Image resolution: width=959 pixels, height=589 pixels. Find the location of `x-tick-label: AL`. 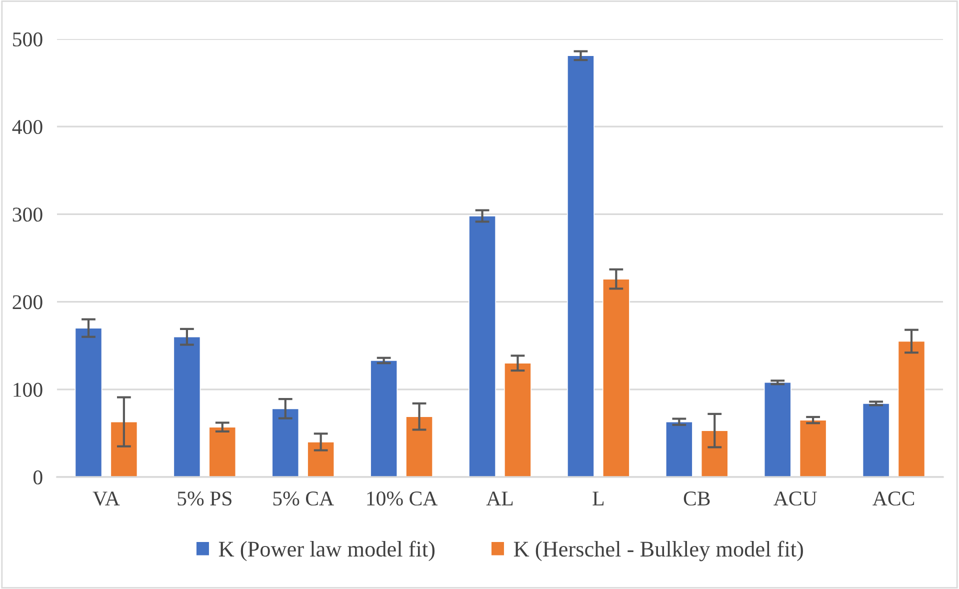

x-tick-label: AL is located at coordinates (499, 499).